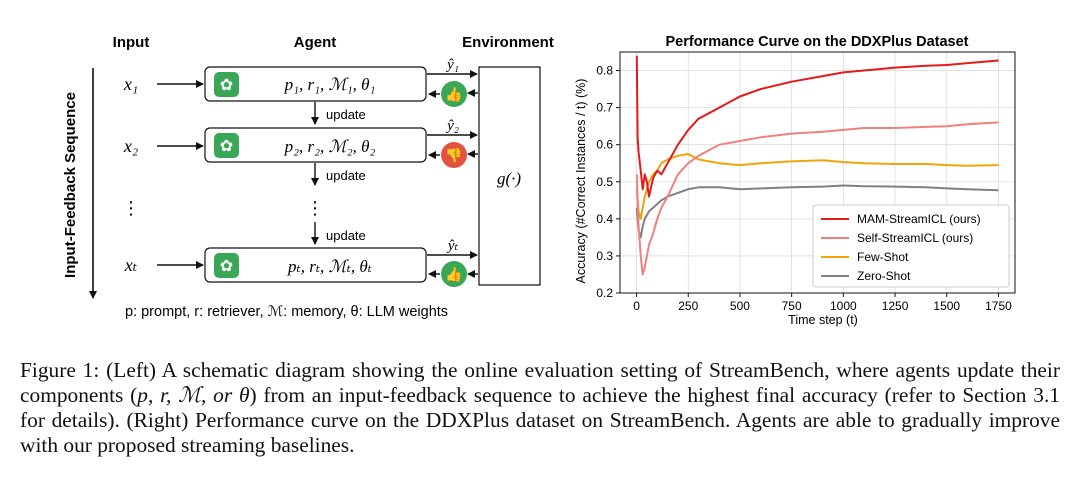 The width and height of the screenshot is (1080, 485). What do you see at coordinates (817, 42) in the screenshot?
I see `chart-title: Performance Curve on the DDXPlus Dataset` at bounding box center [817, 42].